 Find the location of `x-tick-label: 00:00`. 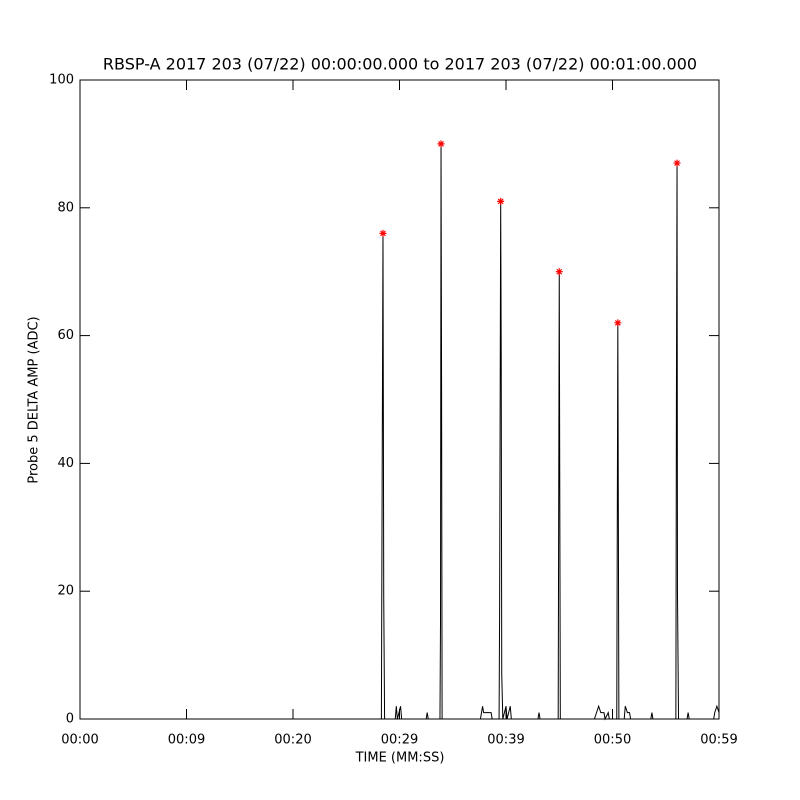

x-tick-label: 00:00 is located at coordinates (79, 740).